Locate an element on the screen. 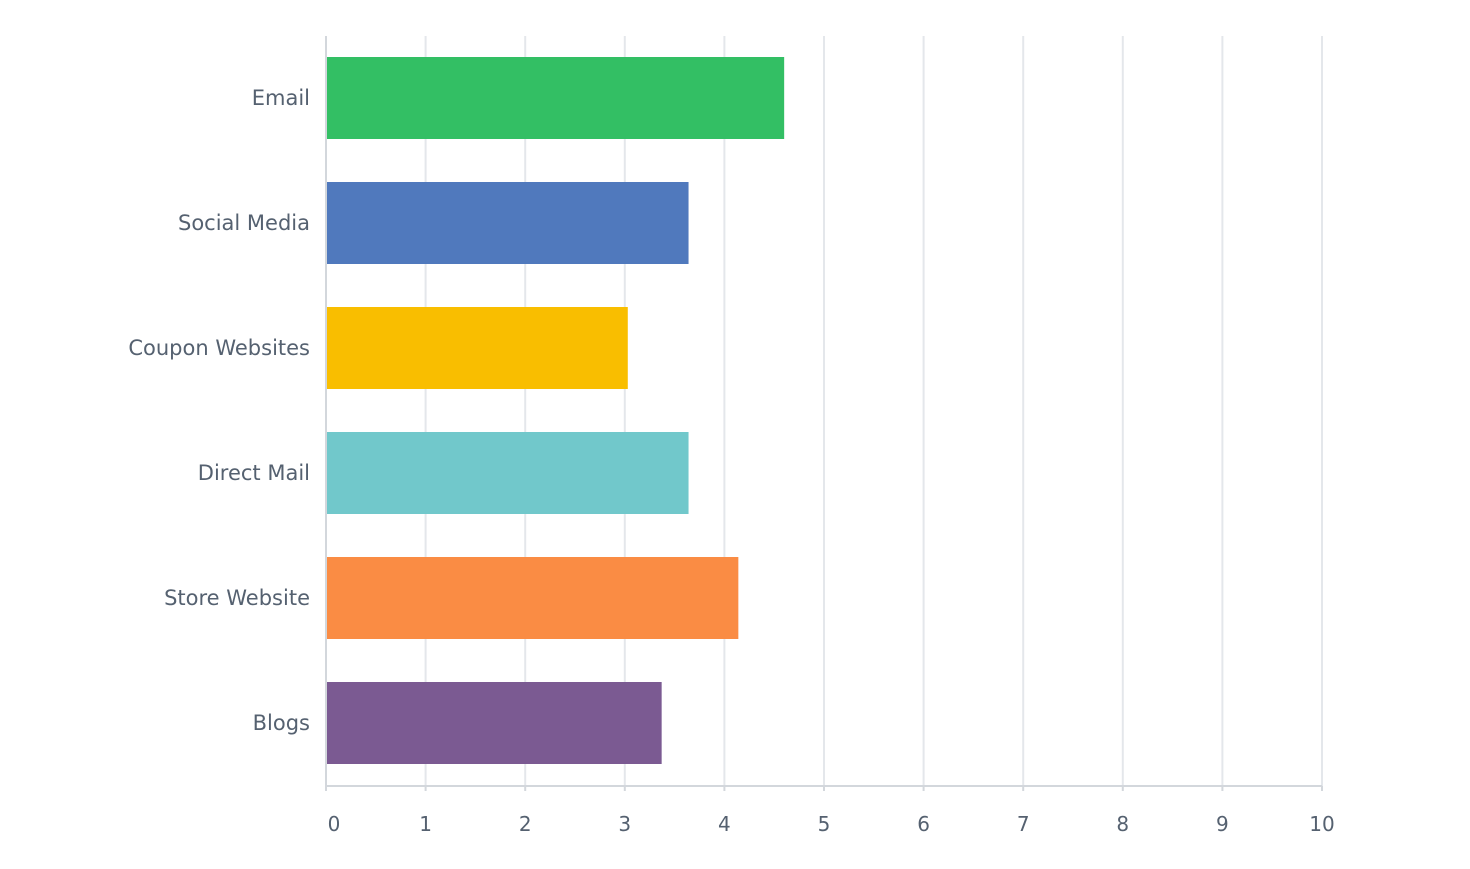  x-tick-labels: 0 1 2 3 4 5 6 7 8 9 10 is located at coordinates (831, 824).